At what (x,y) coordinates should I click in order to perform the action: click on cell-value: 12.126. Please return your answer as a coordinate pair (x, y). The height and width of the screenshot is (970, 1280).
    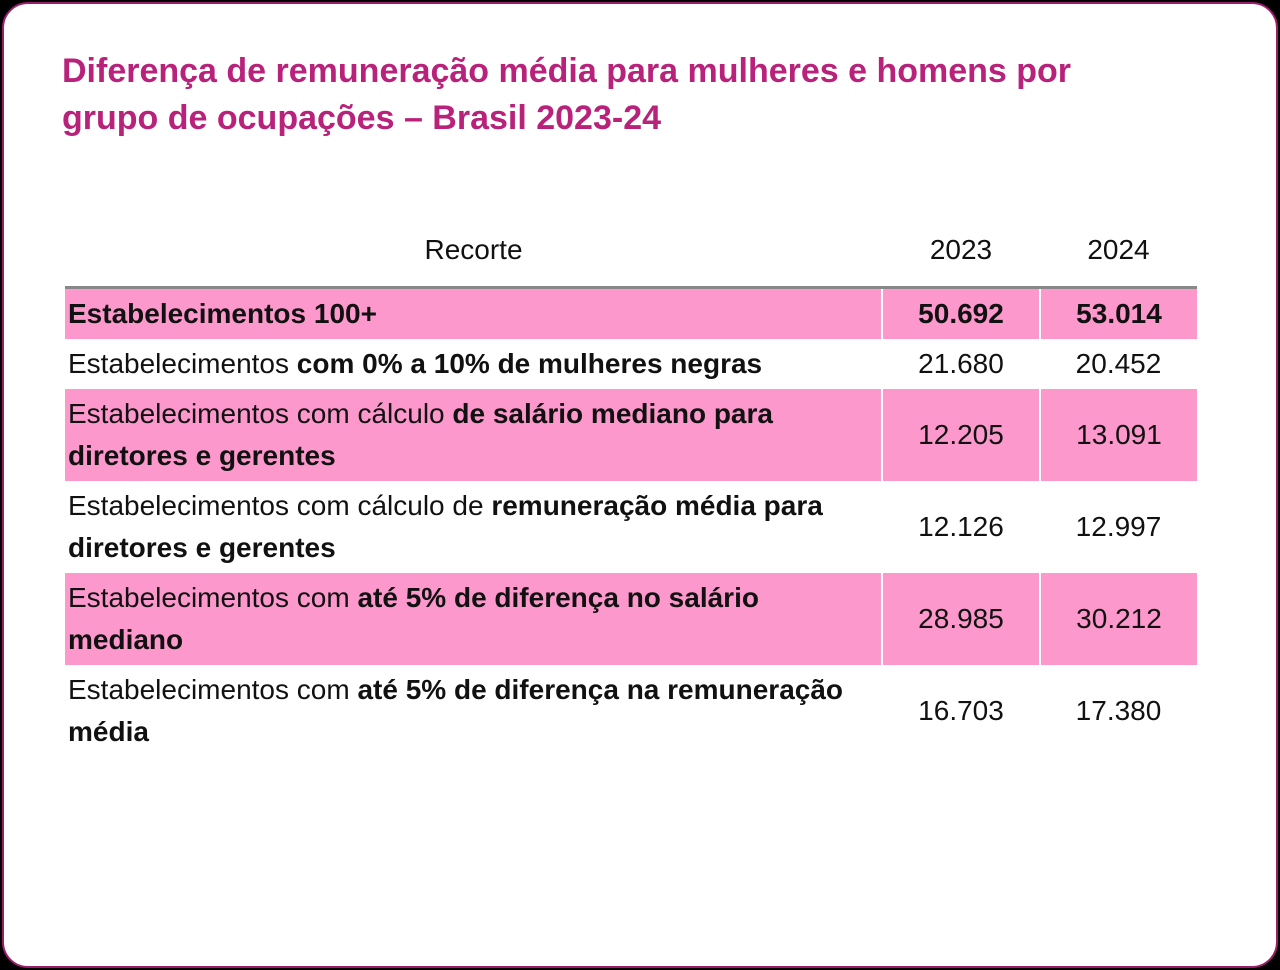
    Looking at the image, I should click on (961, 526).